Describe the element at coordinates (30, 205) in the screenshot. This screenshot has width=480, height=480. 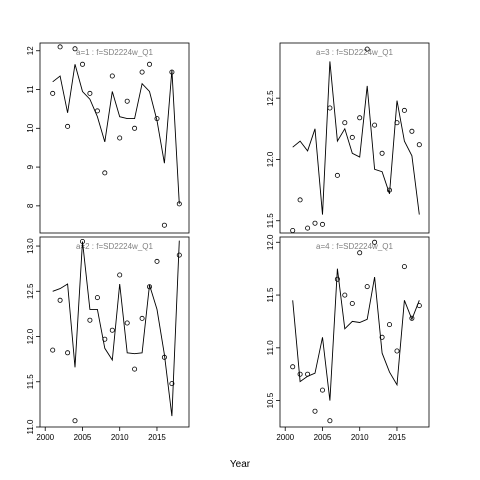
I see `y-tick-label: 8` at that location.